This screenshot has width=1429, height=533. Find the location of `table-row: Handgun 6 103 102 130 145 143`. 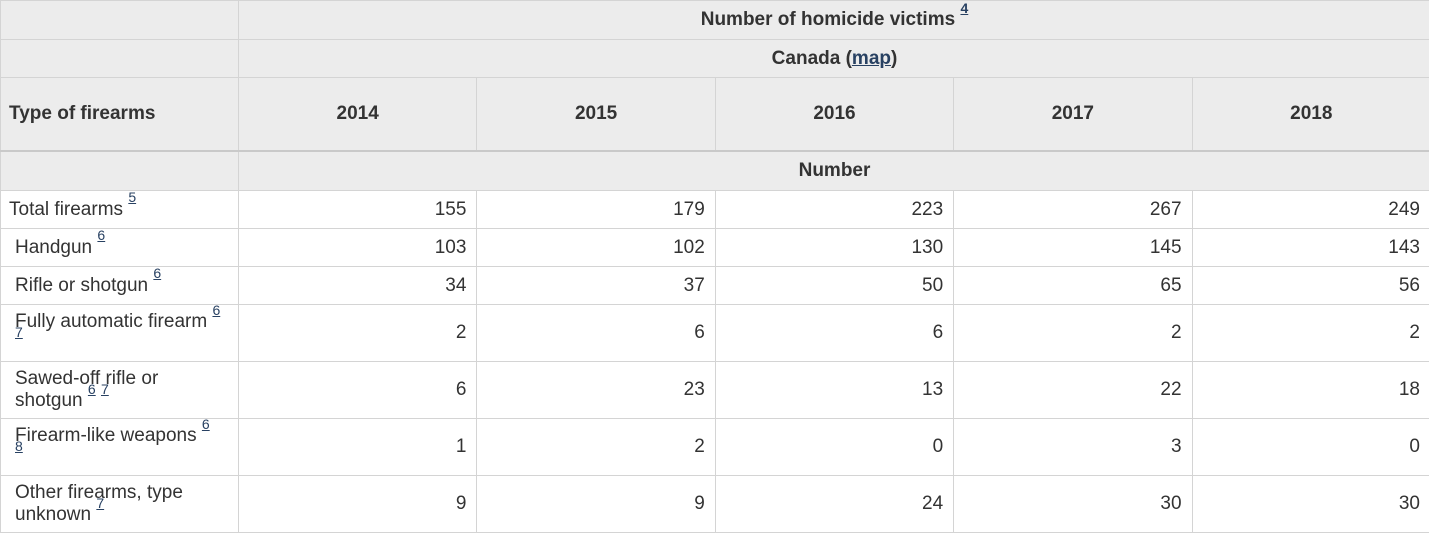

table-row: Handgun 6 103 102 130 145 143 is located at coordinates (715, 248).